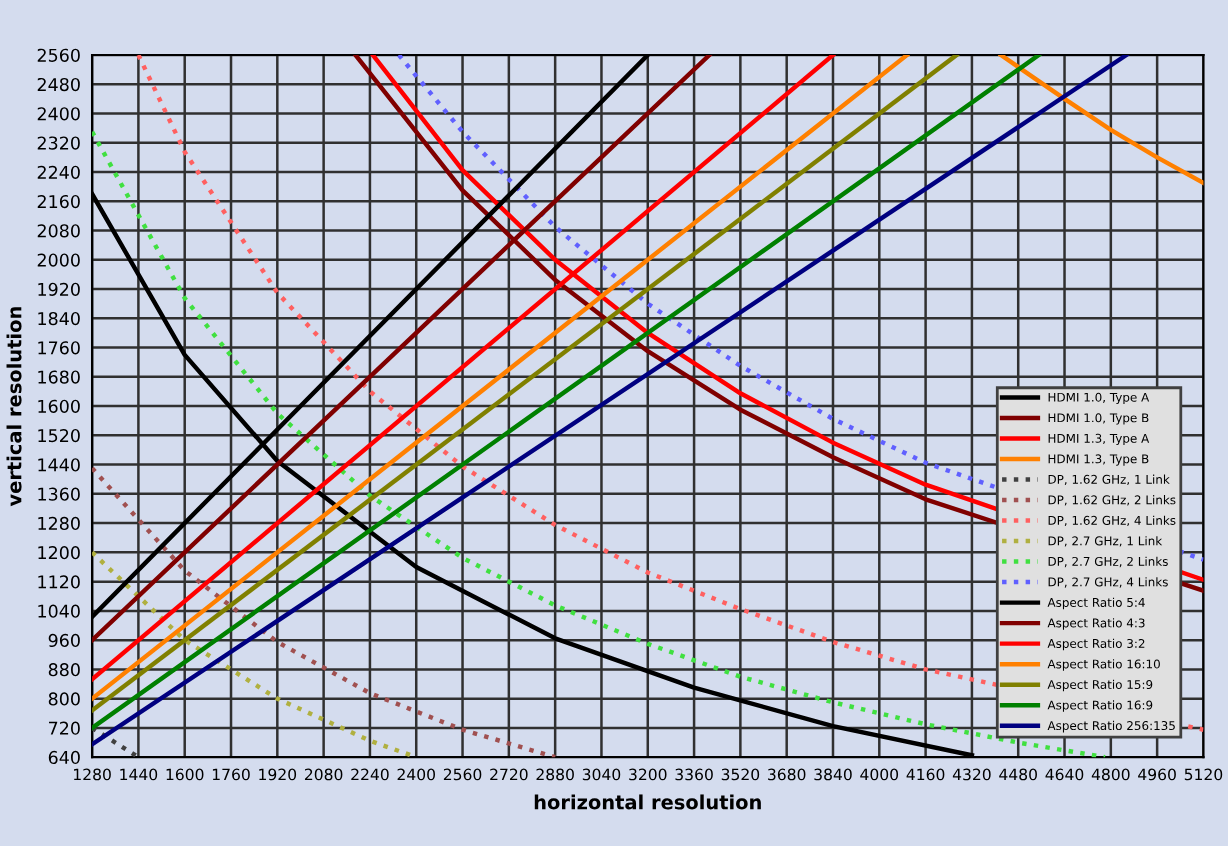  I want to click on y-tick-label: 1360, so click(59, 494).